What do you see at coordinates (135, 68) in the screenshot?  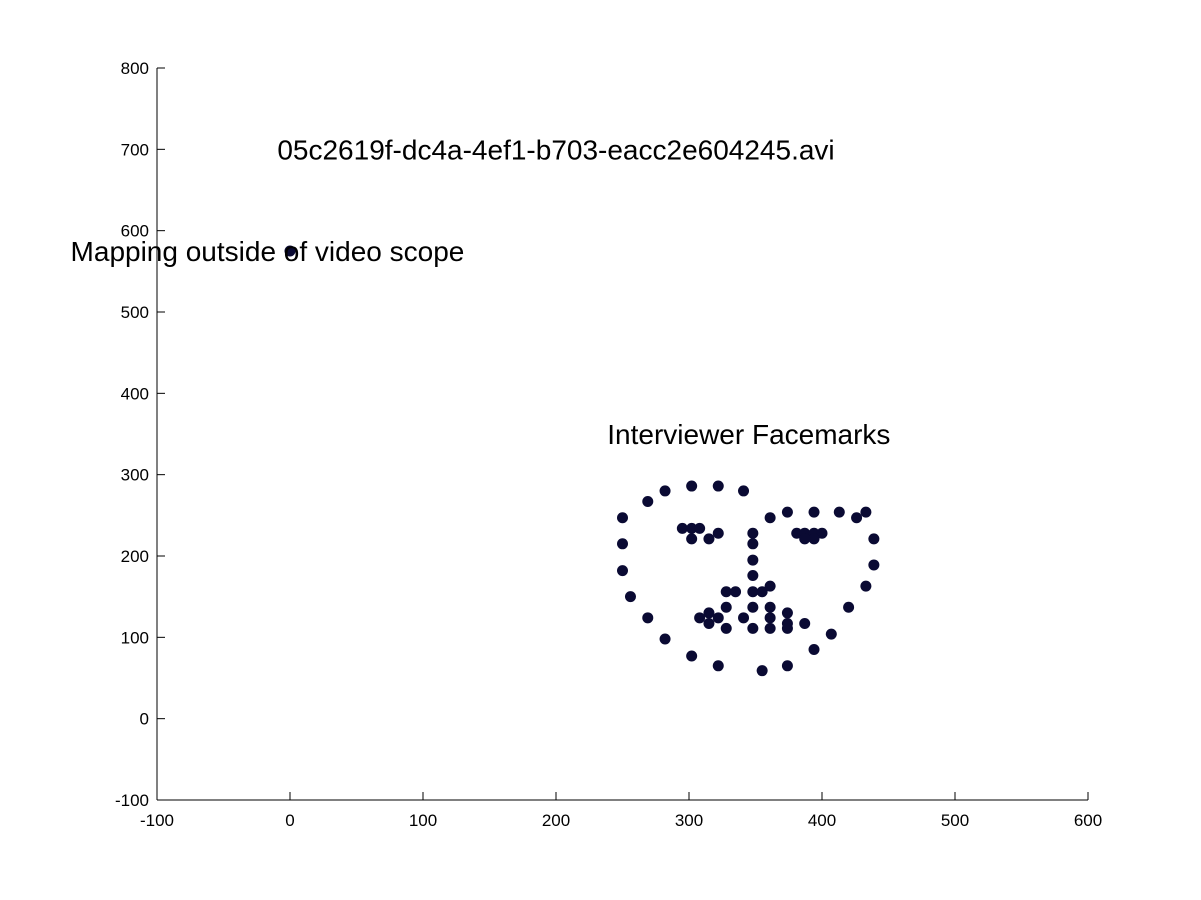 I see `y-tick-label: 800` at bounding box center [135, 68].